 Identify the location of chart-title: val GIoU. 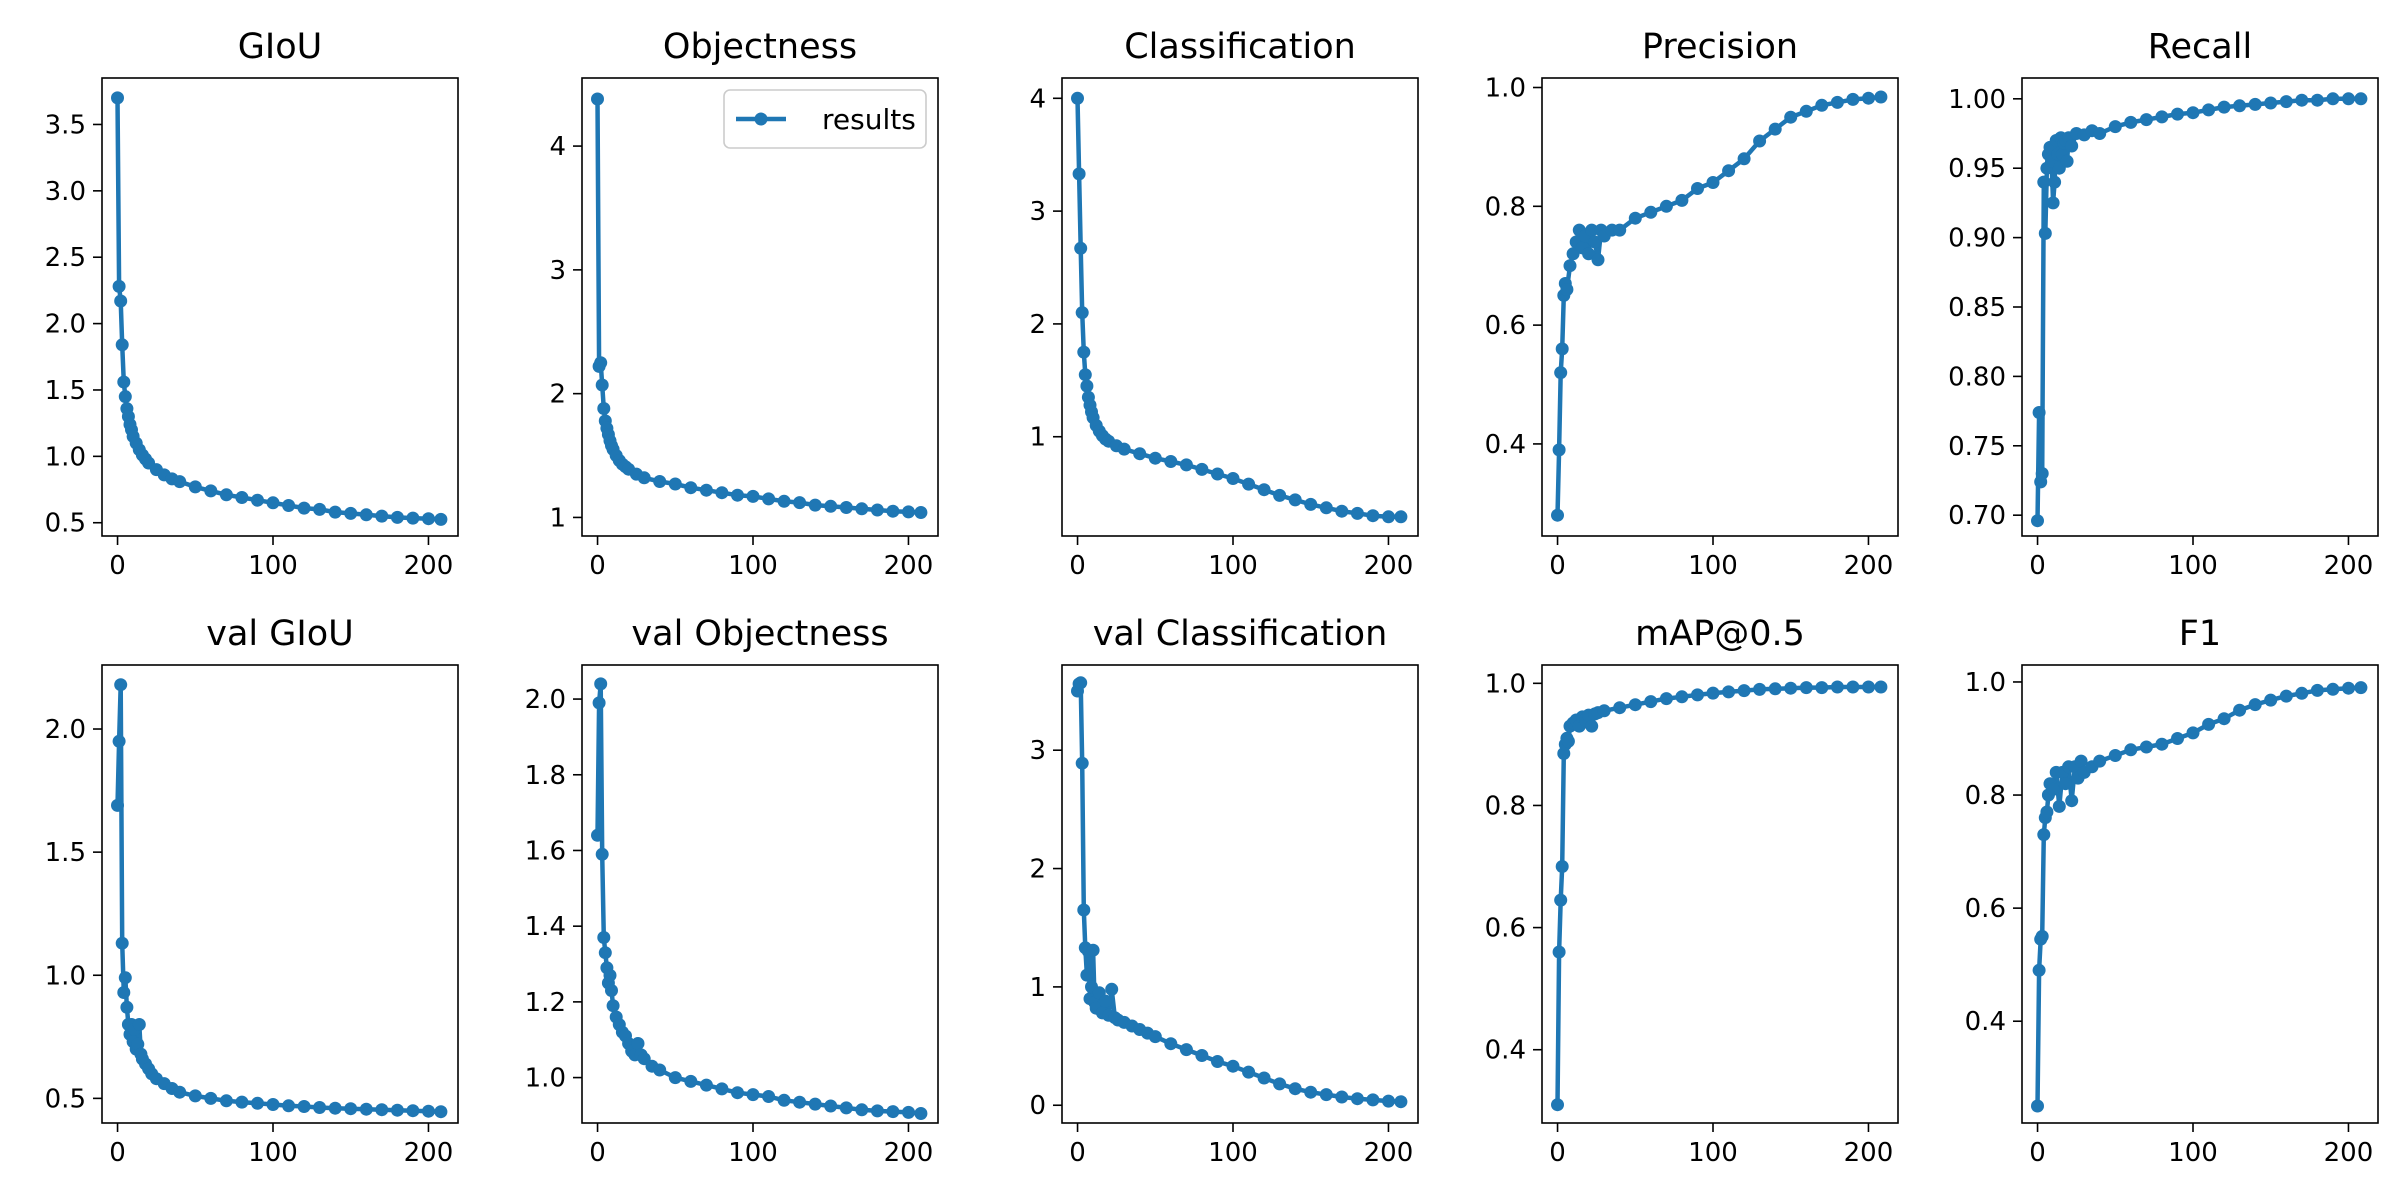
(280, 634).